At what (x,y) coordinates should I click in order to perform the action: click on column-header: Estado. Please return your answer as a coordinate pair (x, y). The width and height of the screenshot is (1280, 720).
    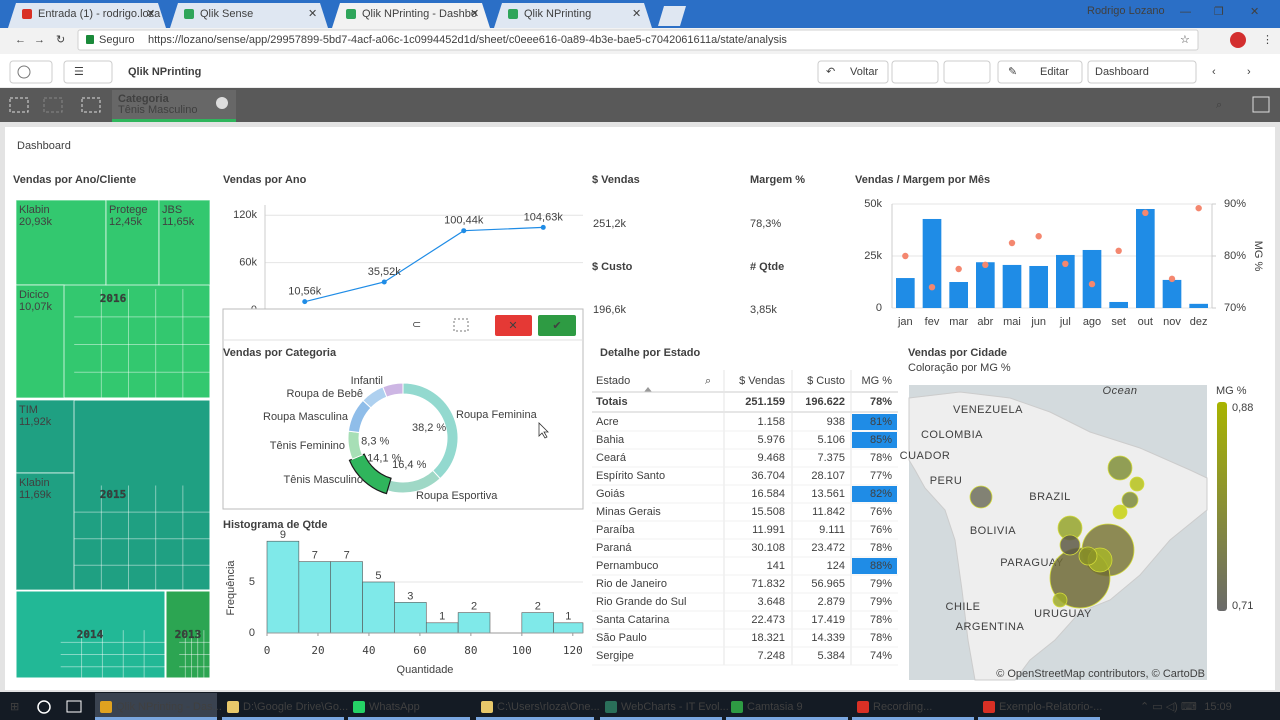
    Looking at the image, I should click on (613, 381).